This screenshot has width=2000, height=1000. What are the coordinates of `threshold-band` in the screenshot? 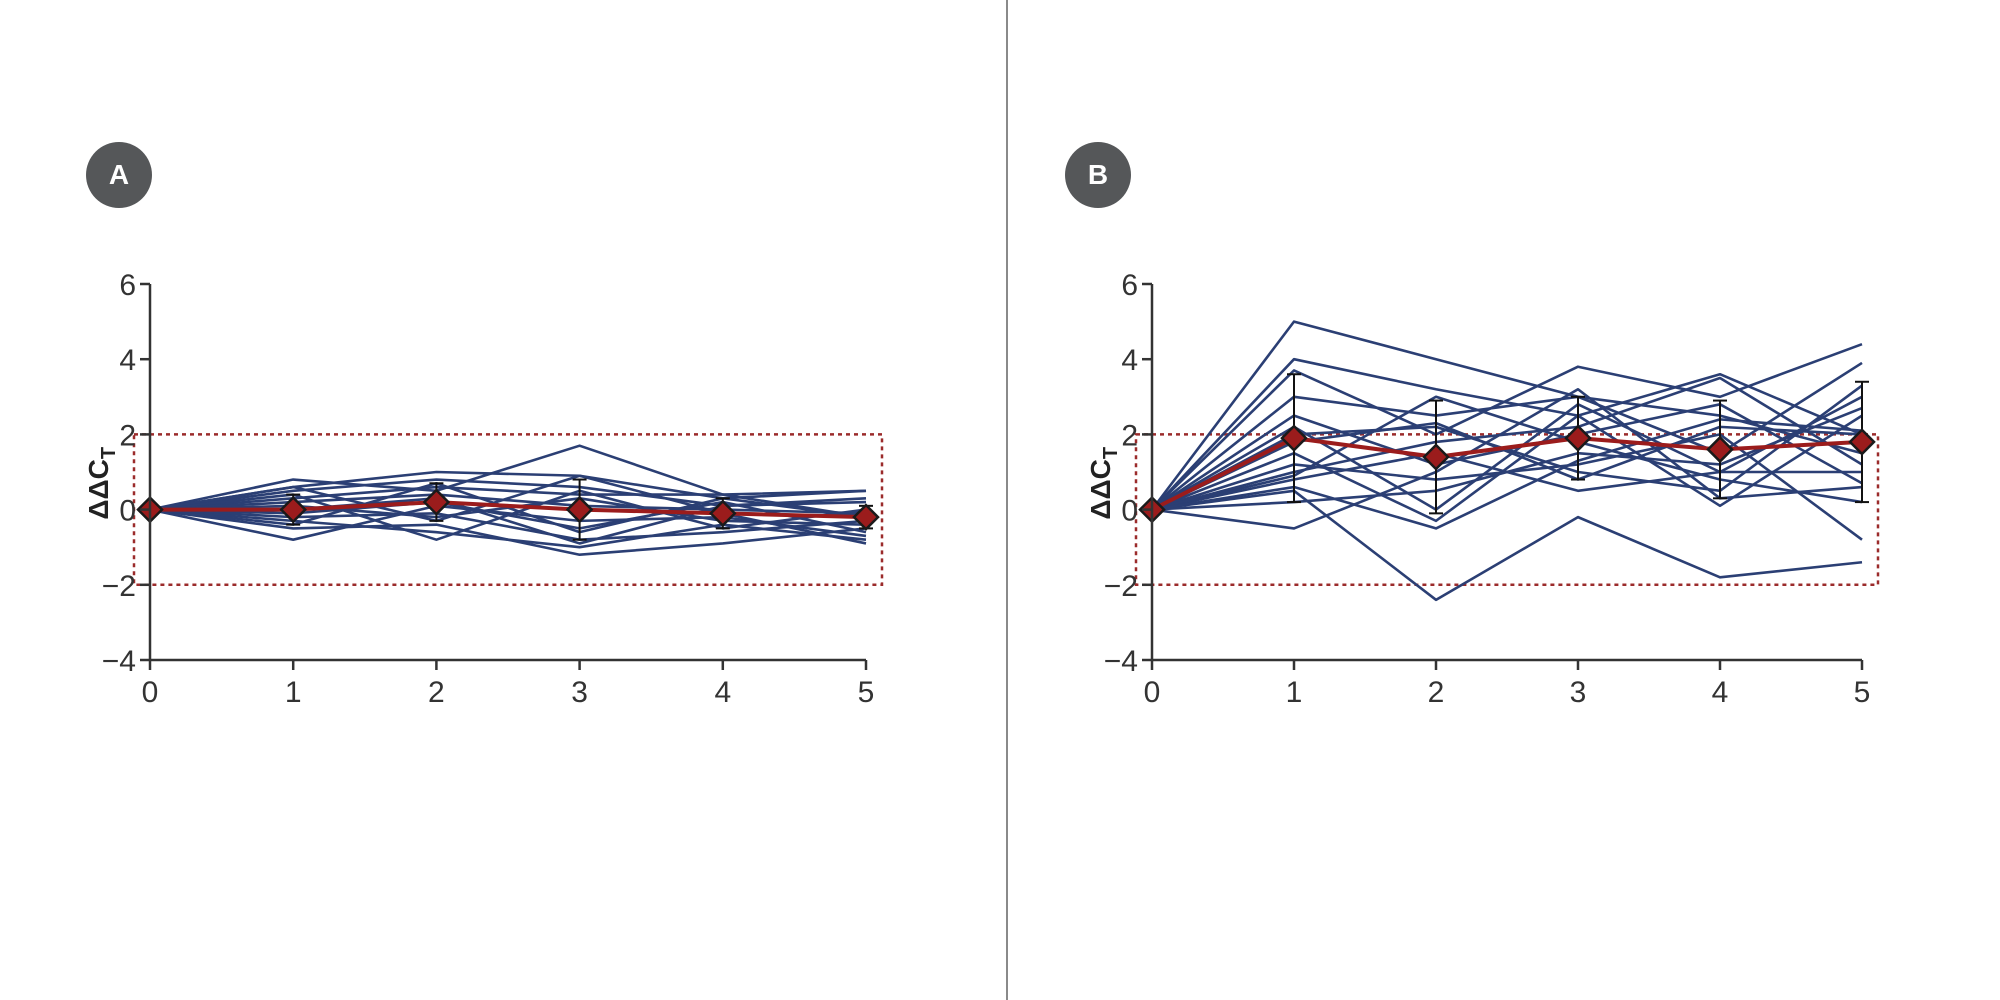 It's located at (508, 510).